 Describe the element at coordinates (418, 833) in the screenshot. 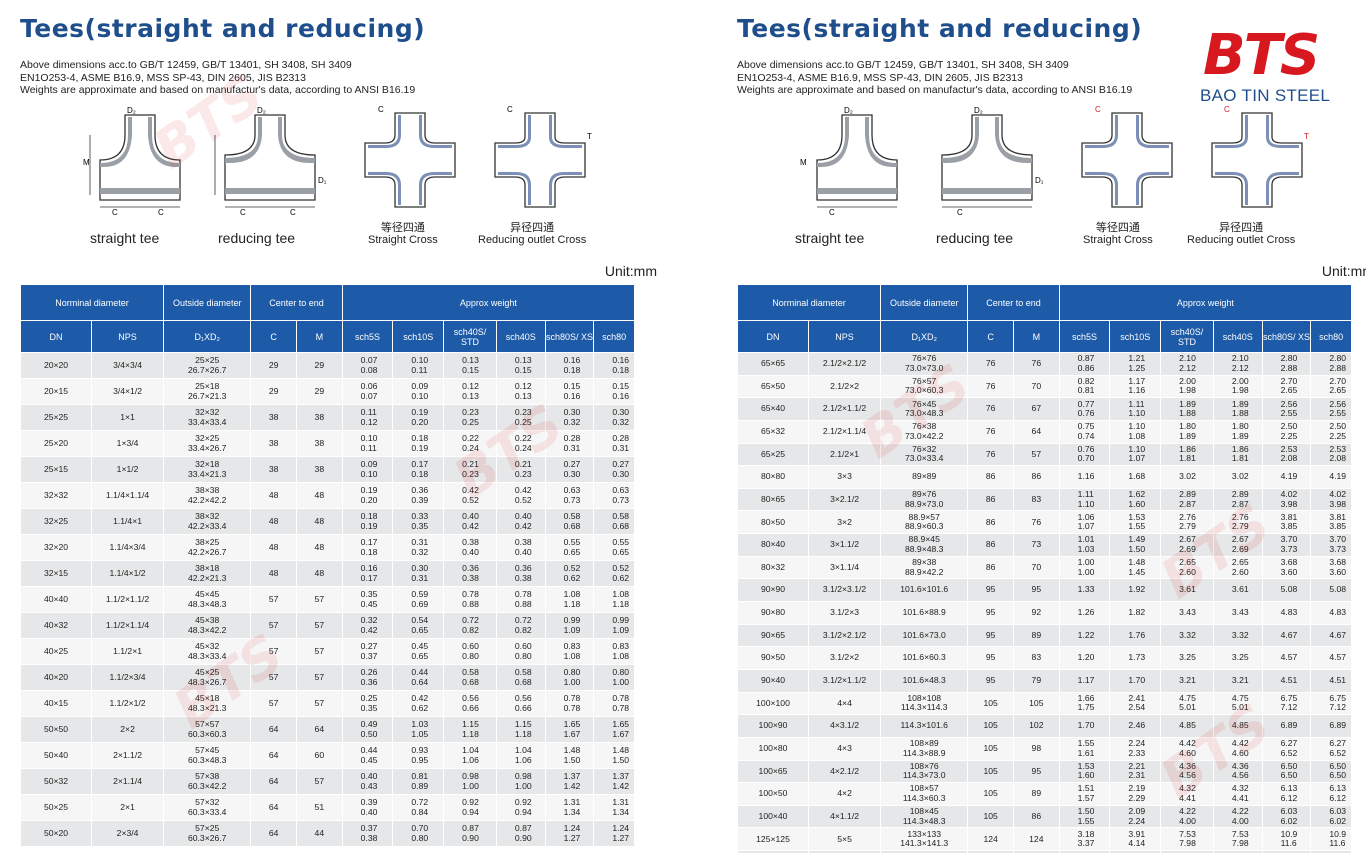

I see `table-cell: 0.70 0.80` at that location.